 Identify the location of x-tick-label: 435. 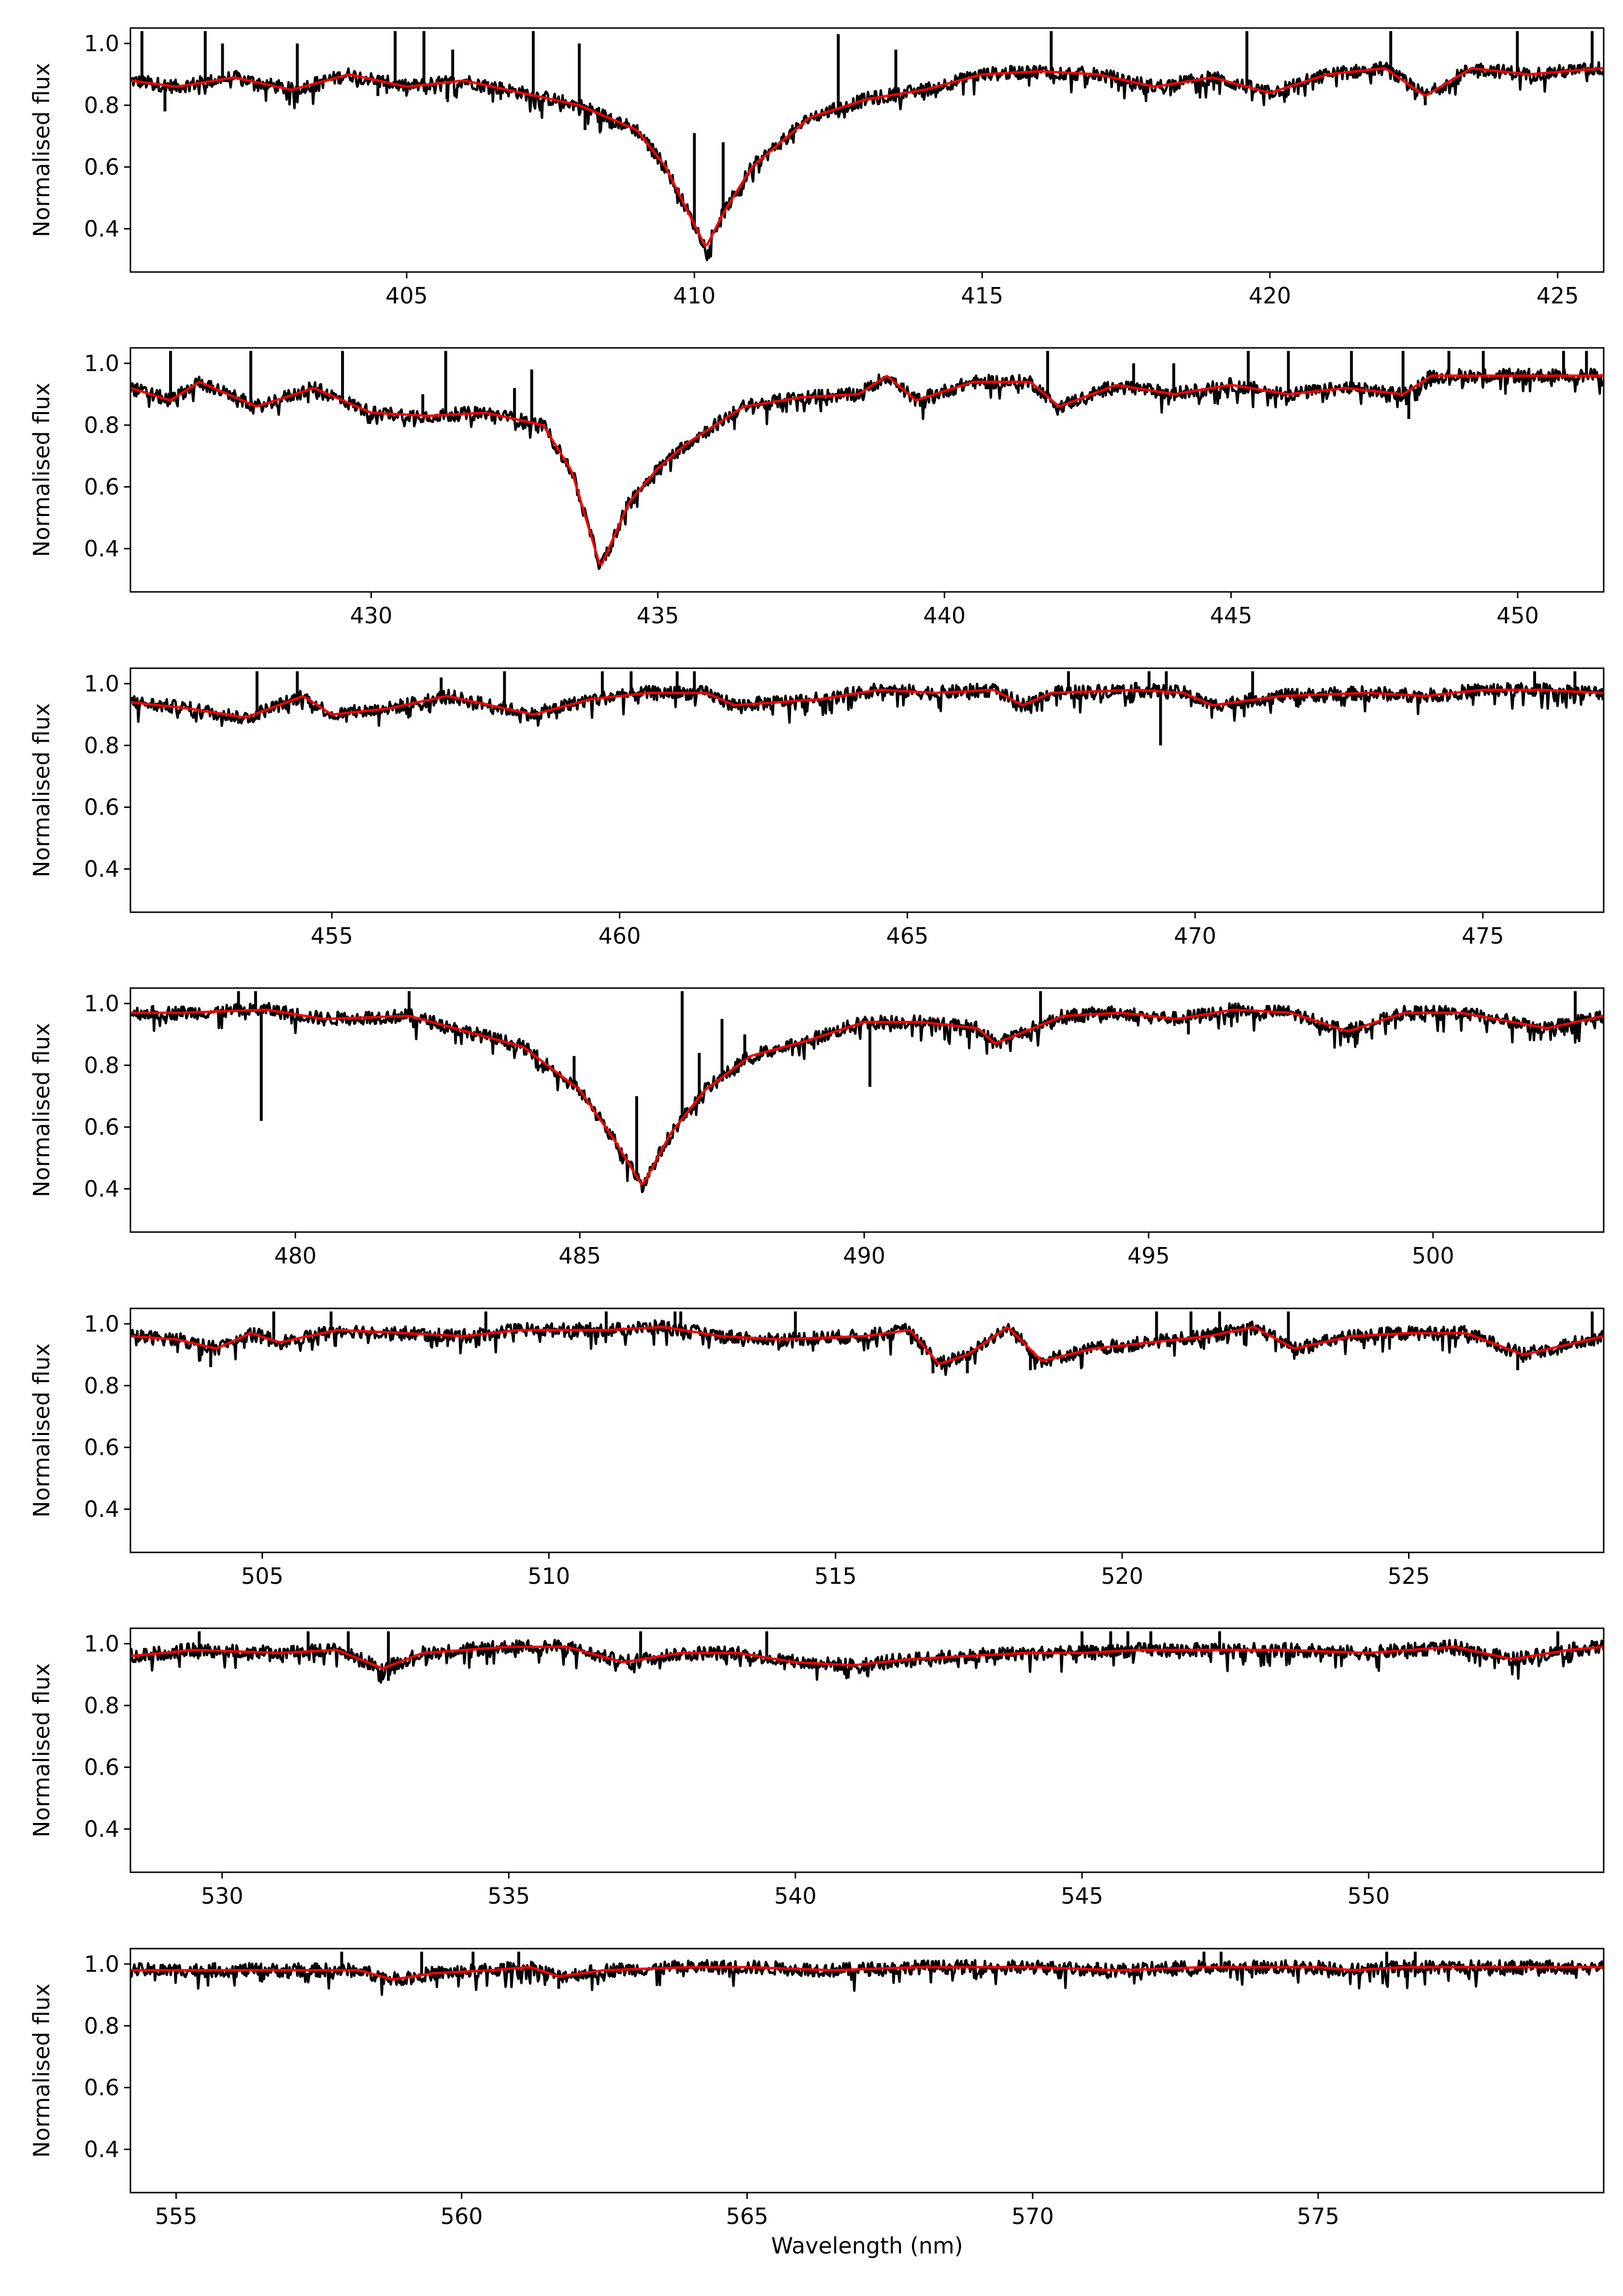
(658, 616).